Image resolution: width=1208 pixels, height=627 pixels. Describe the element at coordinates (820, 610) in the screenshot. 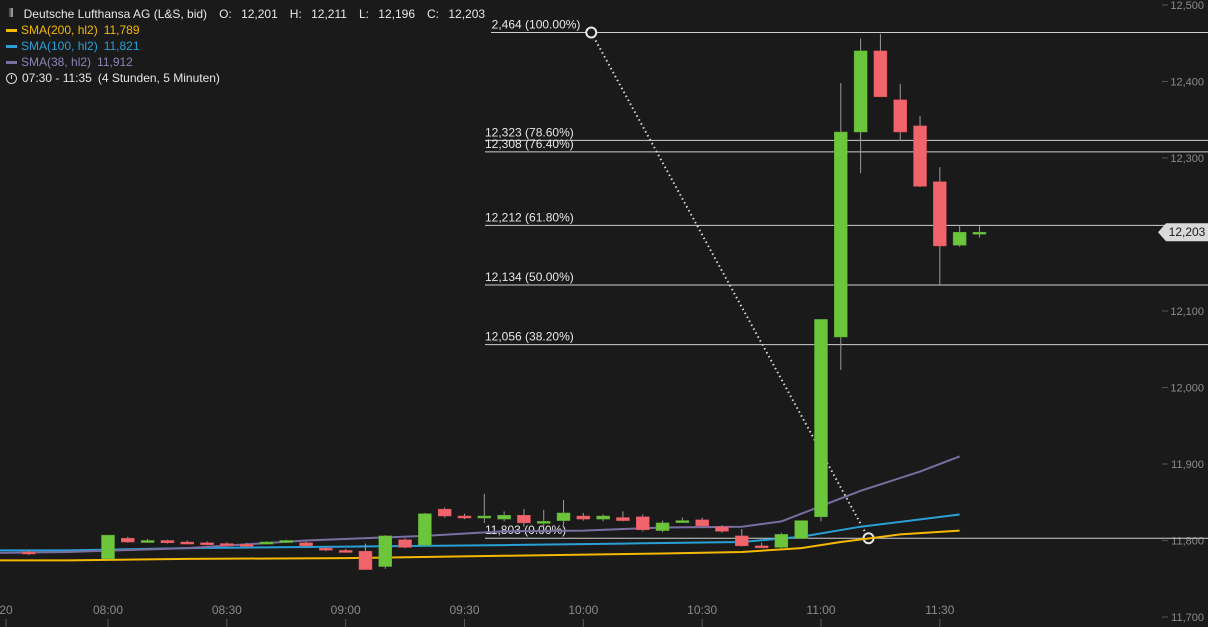

I see `x-tick-label: 11:00` at that location.